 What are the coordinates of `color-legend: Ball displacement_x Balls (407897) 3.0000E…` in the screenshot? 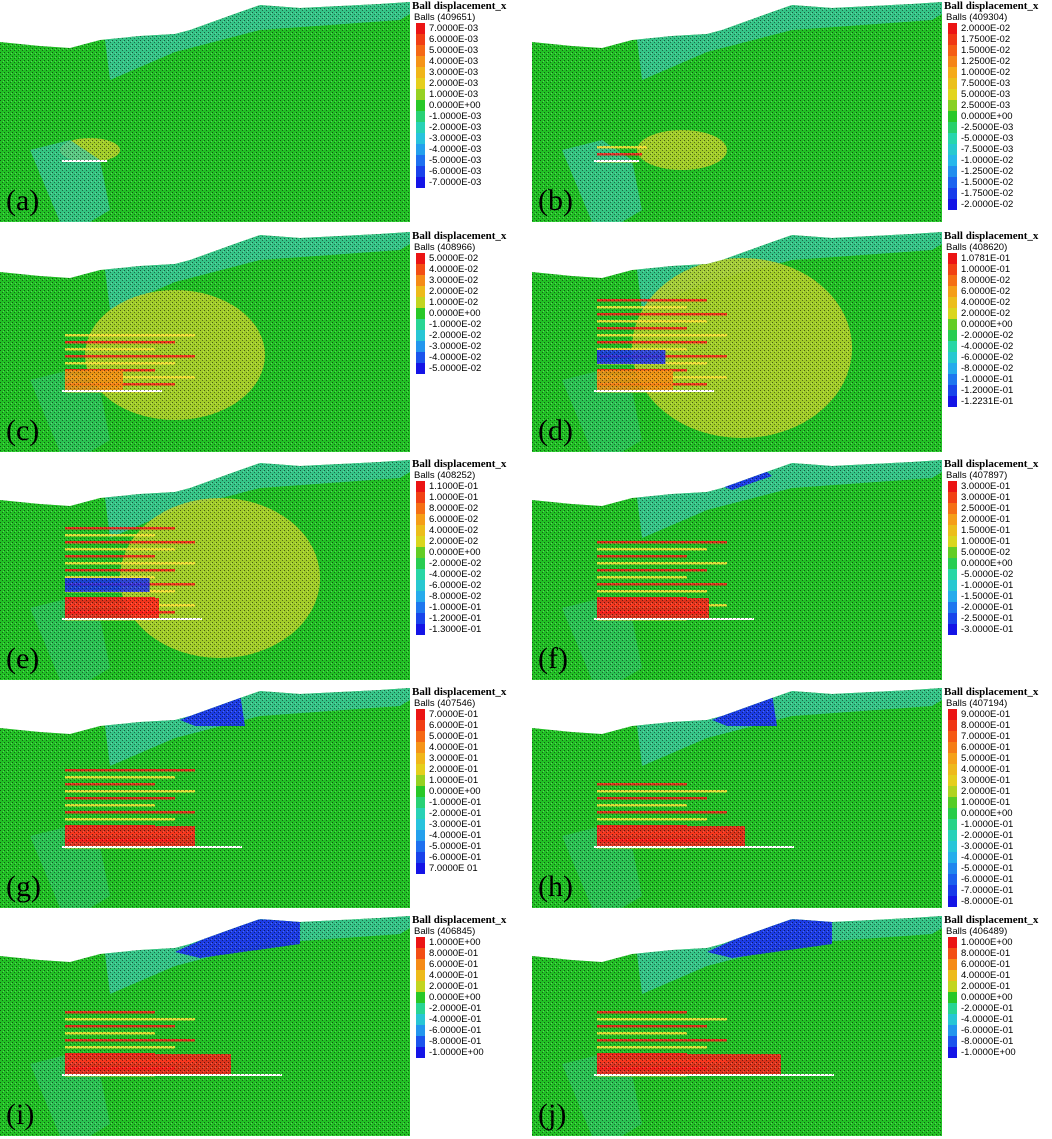 It's located at (998, 546).